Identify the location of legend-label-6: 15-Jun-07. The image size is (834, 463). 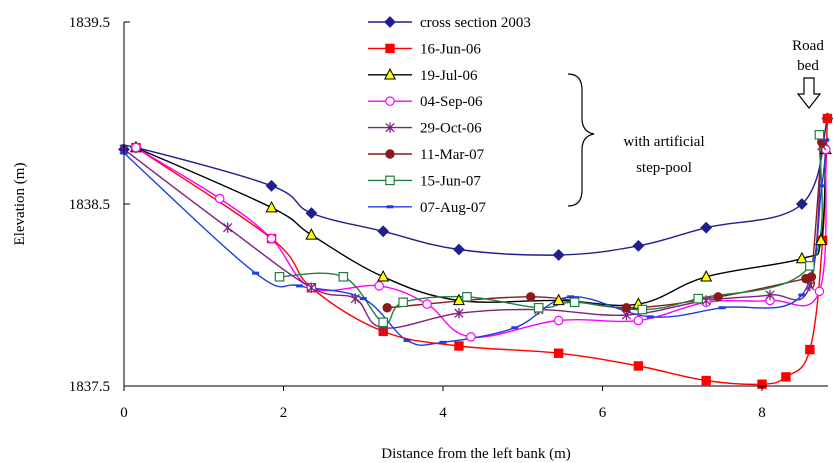
(450, 181).